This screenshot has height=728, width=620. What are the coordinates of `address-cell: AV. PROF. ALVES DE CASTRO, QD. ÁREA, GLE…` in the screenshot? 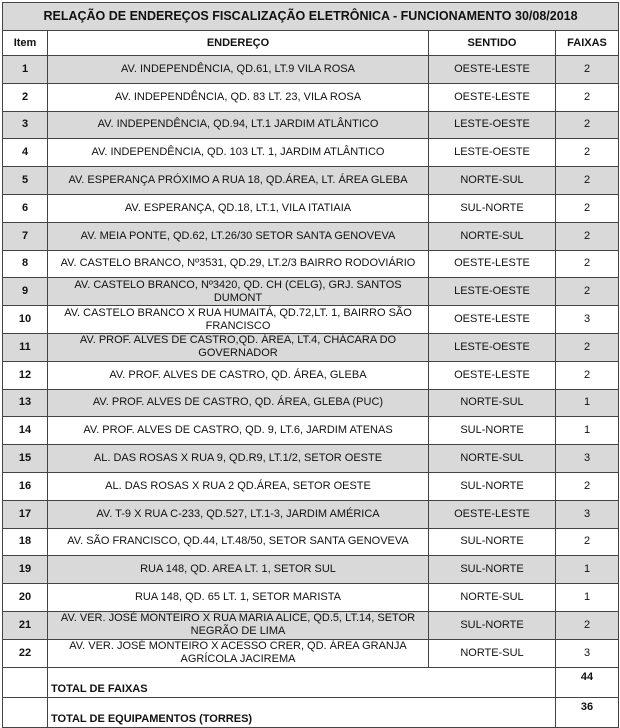 It's located at (238, 403).